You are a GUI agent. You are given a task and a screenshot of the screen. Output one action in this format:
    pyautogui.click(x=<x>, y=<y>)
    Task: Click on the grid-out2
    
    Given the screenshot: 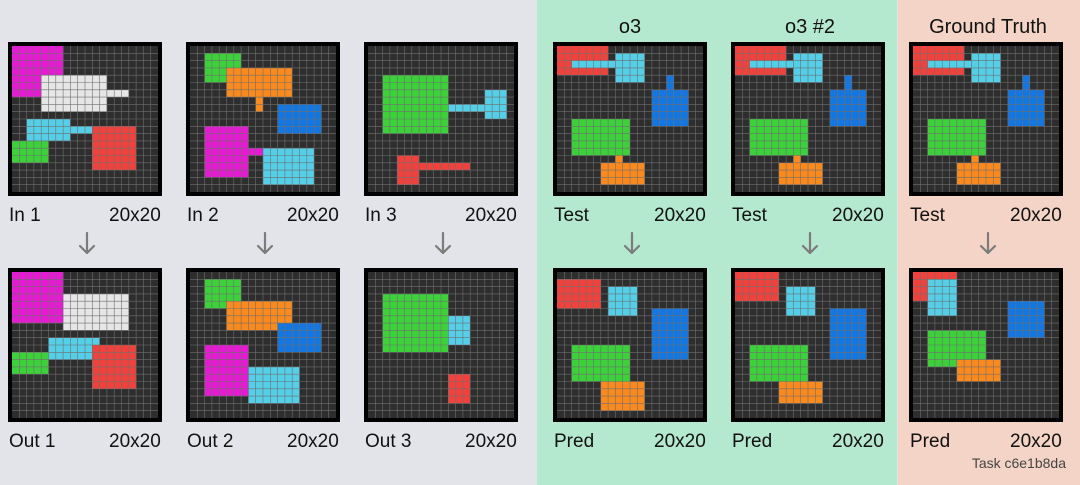 What is the action you would take?
    pyautogui.click(x=263, y=345)
    